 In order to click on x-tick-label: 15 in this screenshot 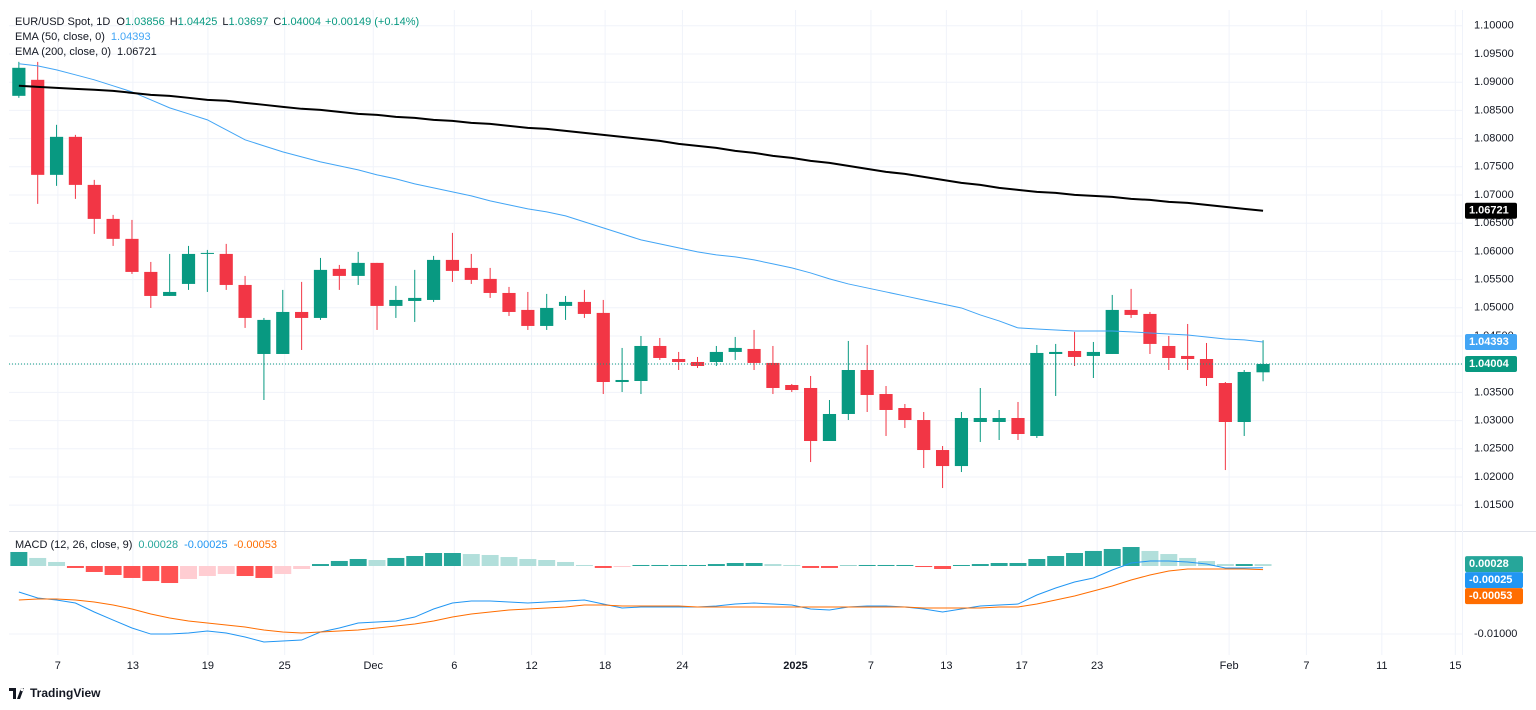, I will do `click(1455, 666)`.